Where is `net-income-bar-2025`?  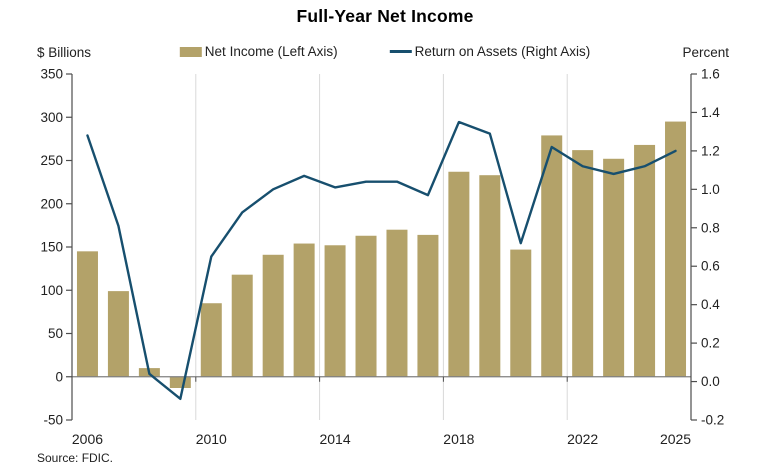 net-income-bar-2025 is located at coordinates (676, 249).